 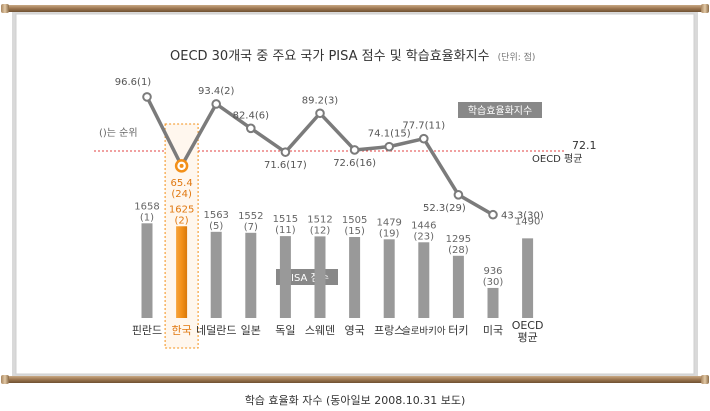 I want to click on oecd-average-value: 72.1, so click(x=584, y=145).